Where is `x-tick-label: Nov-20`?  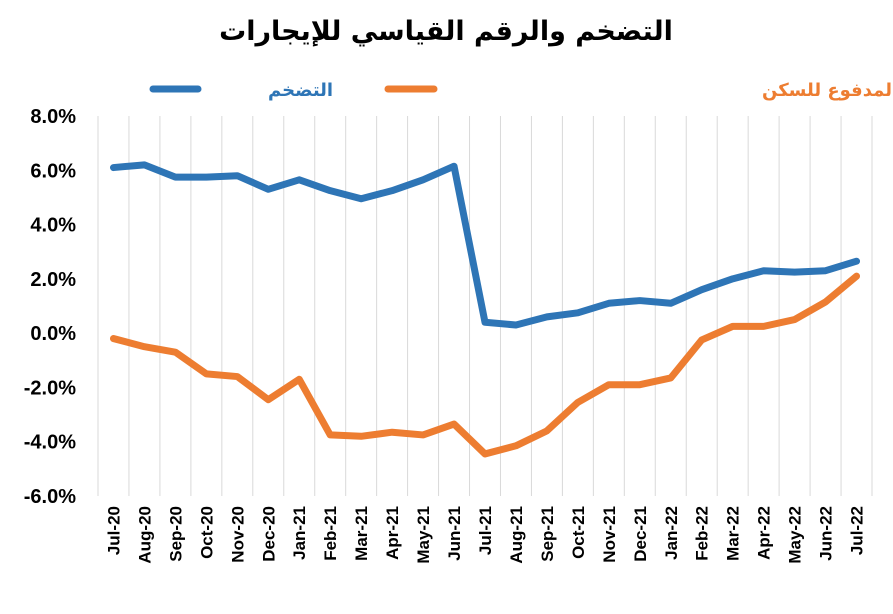
x-tick-label: Nov-20 is located at coordinates (237, 534).